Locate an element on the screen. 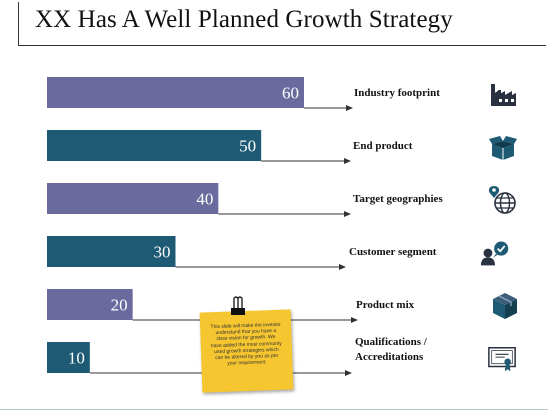 The width and height of the screenshot is (560, 420). category-label: Product mix is located at coordinates (385, 305).